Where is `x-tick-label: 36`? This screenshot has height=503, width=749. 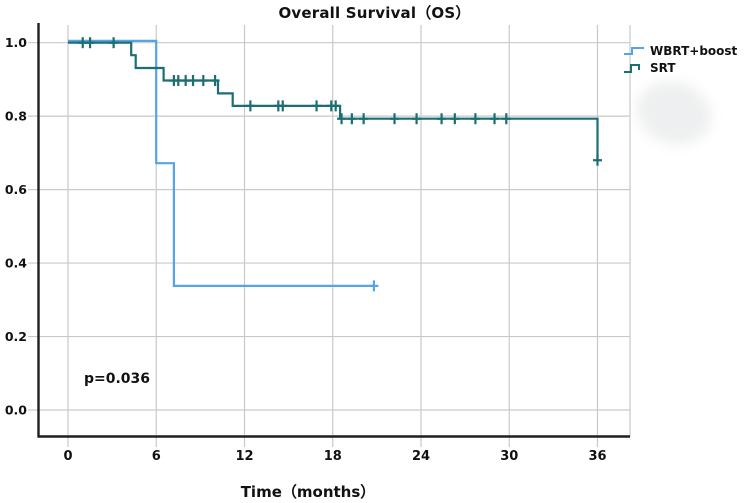 x-tick-label: 36 is located at coordinates (597, 456).